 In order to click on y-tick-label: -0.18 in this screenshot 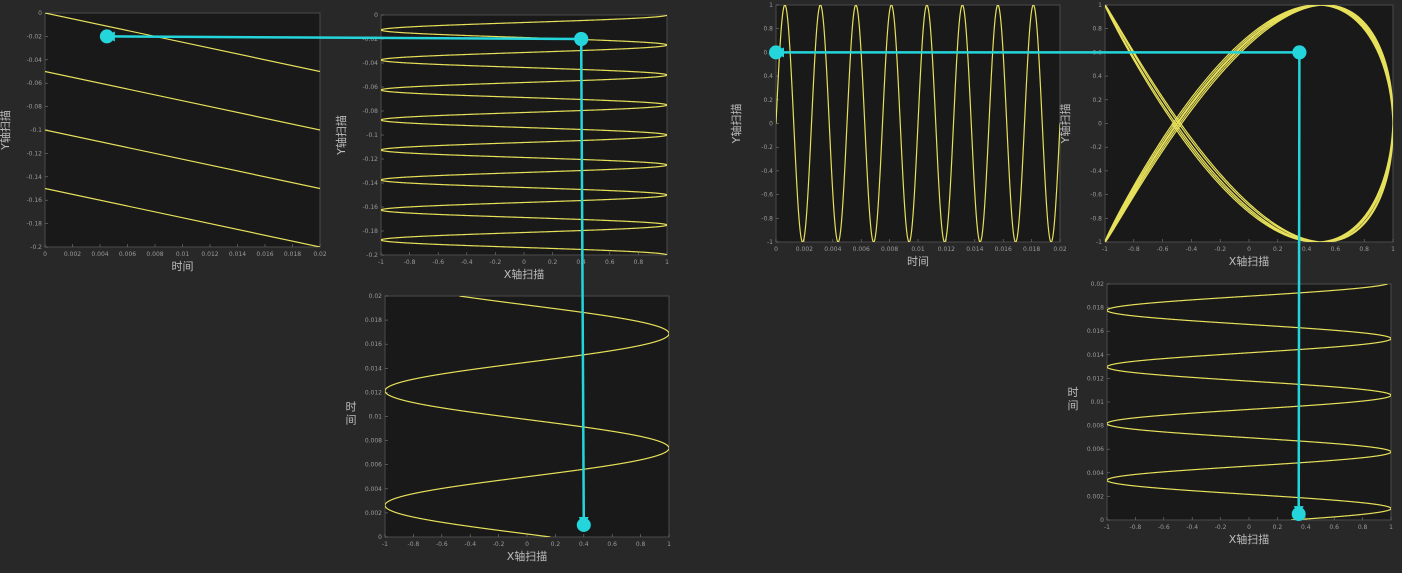, I will do `click(370, 231)`.